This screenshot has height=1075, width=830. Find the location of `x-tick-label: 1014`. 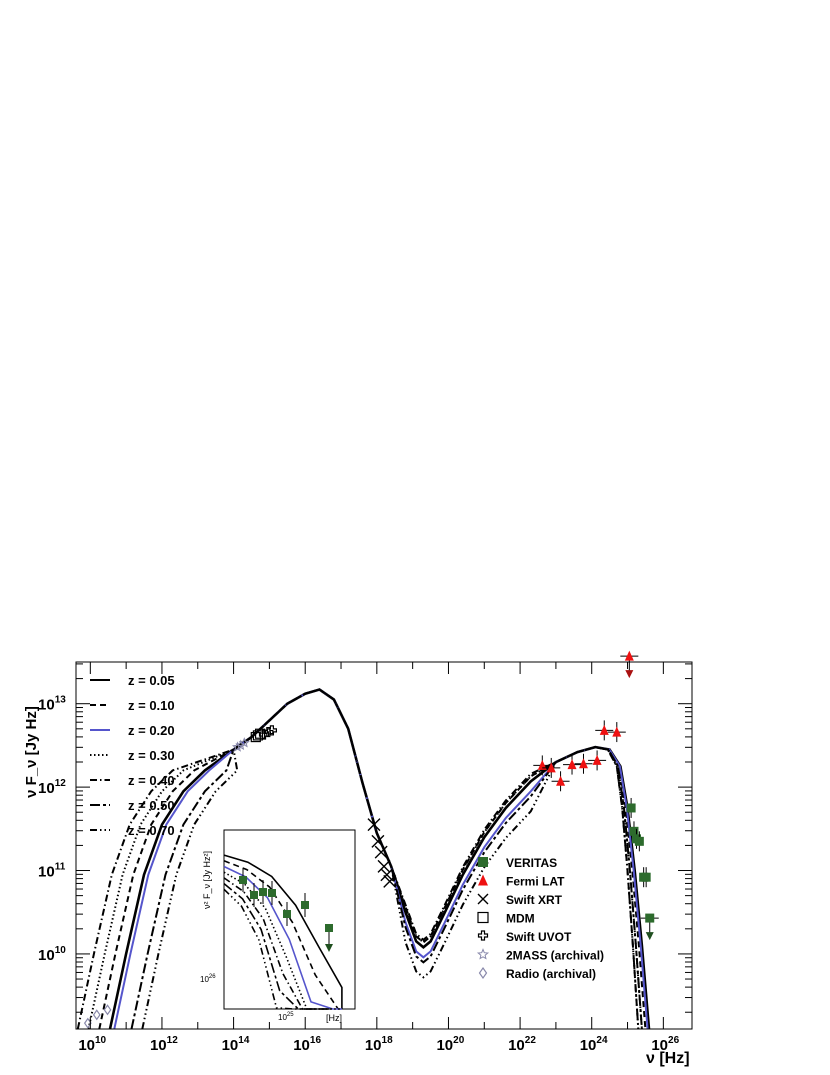

x-tick-label: 1014 is located at coordinates (236, 1044).